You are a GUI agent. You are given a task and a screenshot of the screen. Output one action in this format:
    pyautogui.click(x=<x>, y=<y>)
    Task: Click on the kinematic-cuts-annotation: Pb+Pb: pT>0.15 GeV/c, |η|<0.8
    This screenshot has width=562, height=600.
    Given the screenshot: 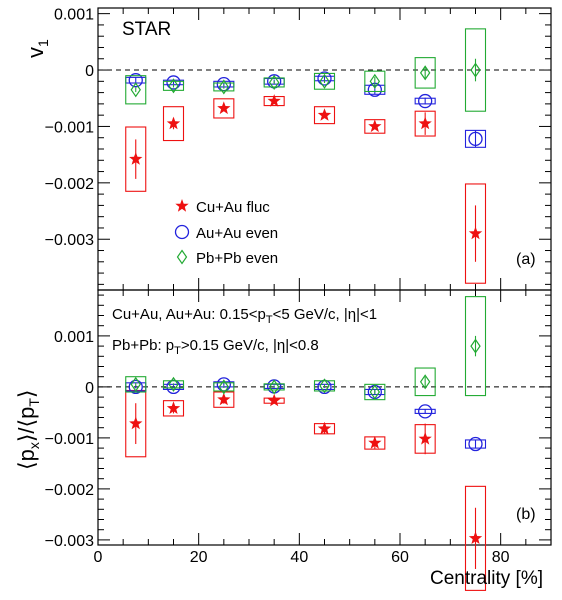 What is the action you would take?
    pyautogui.click(x=215, y=347)
    